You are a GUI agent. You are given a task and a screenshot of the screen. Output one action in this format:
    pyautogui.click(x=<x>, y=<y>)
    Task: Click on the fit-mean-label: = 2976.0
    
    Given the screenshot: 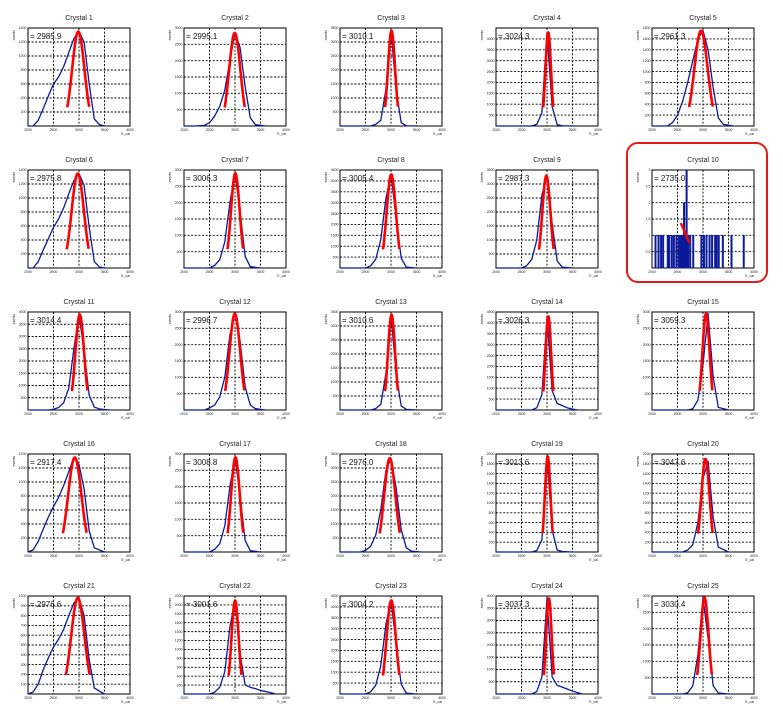 What is the action you would take?
    pyautogui.click(x=358, y=462)
    